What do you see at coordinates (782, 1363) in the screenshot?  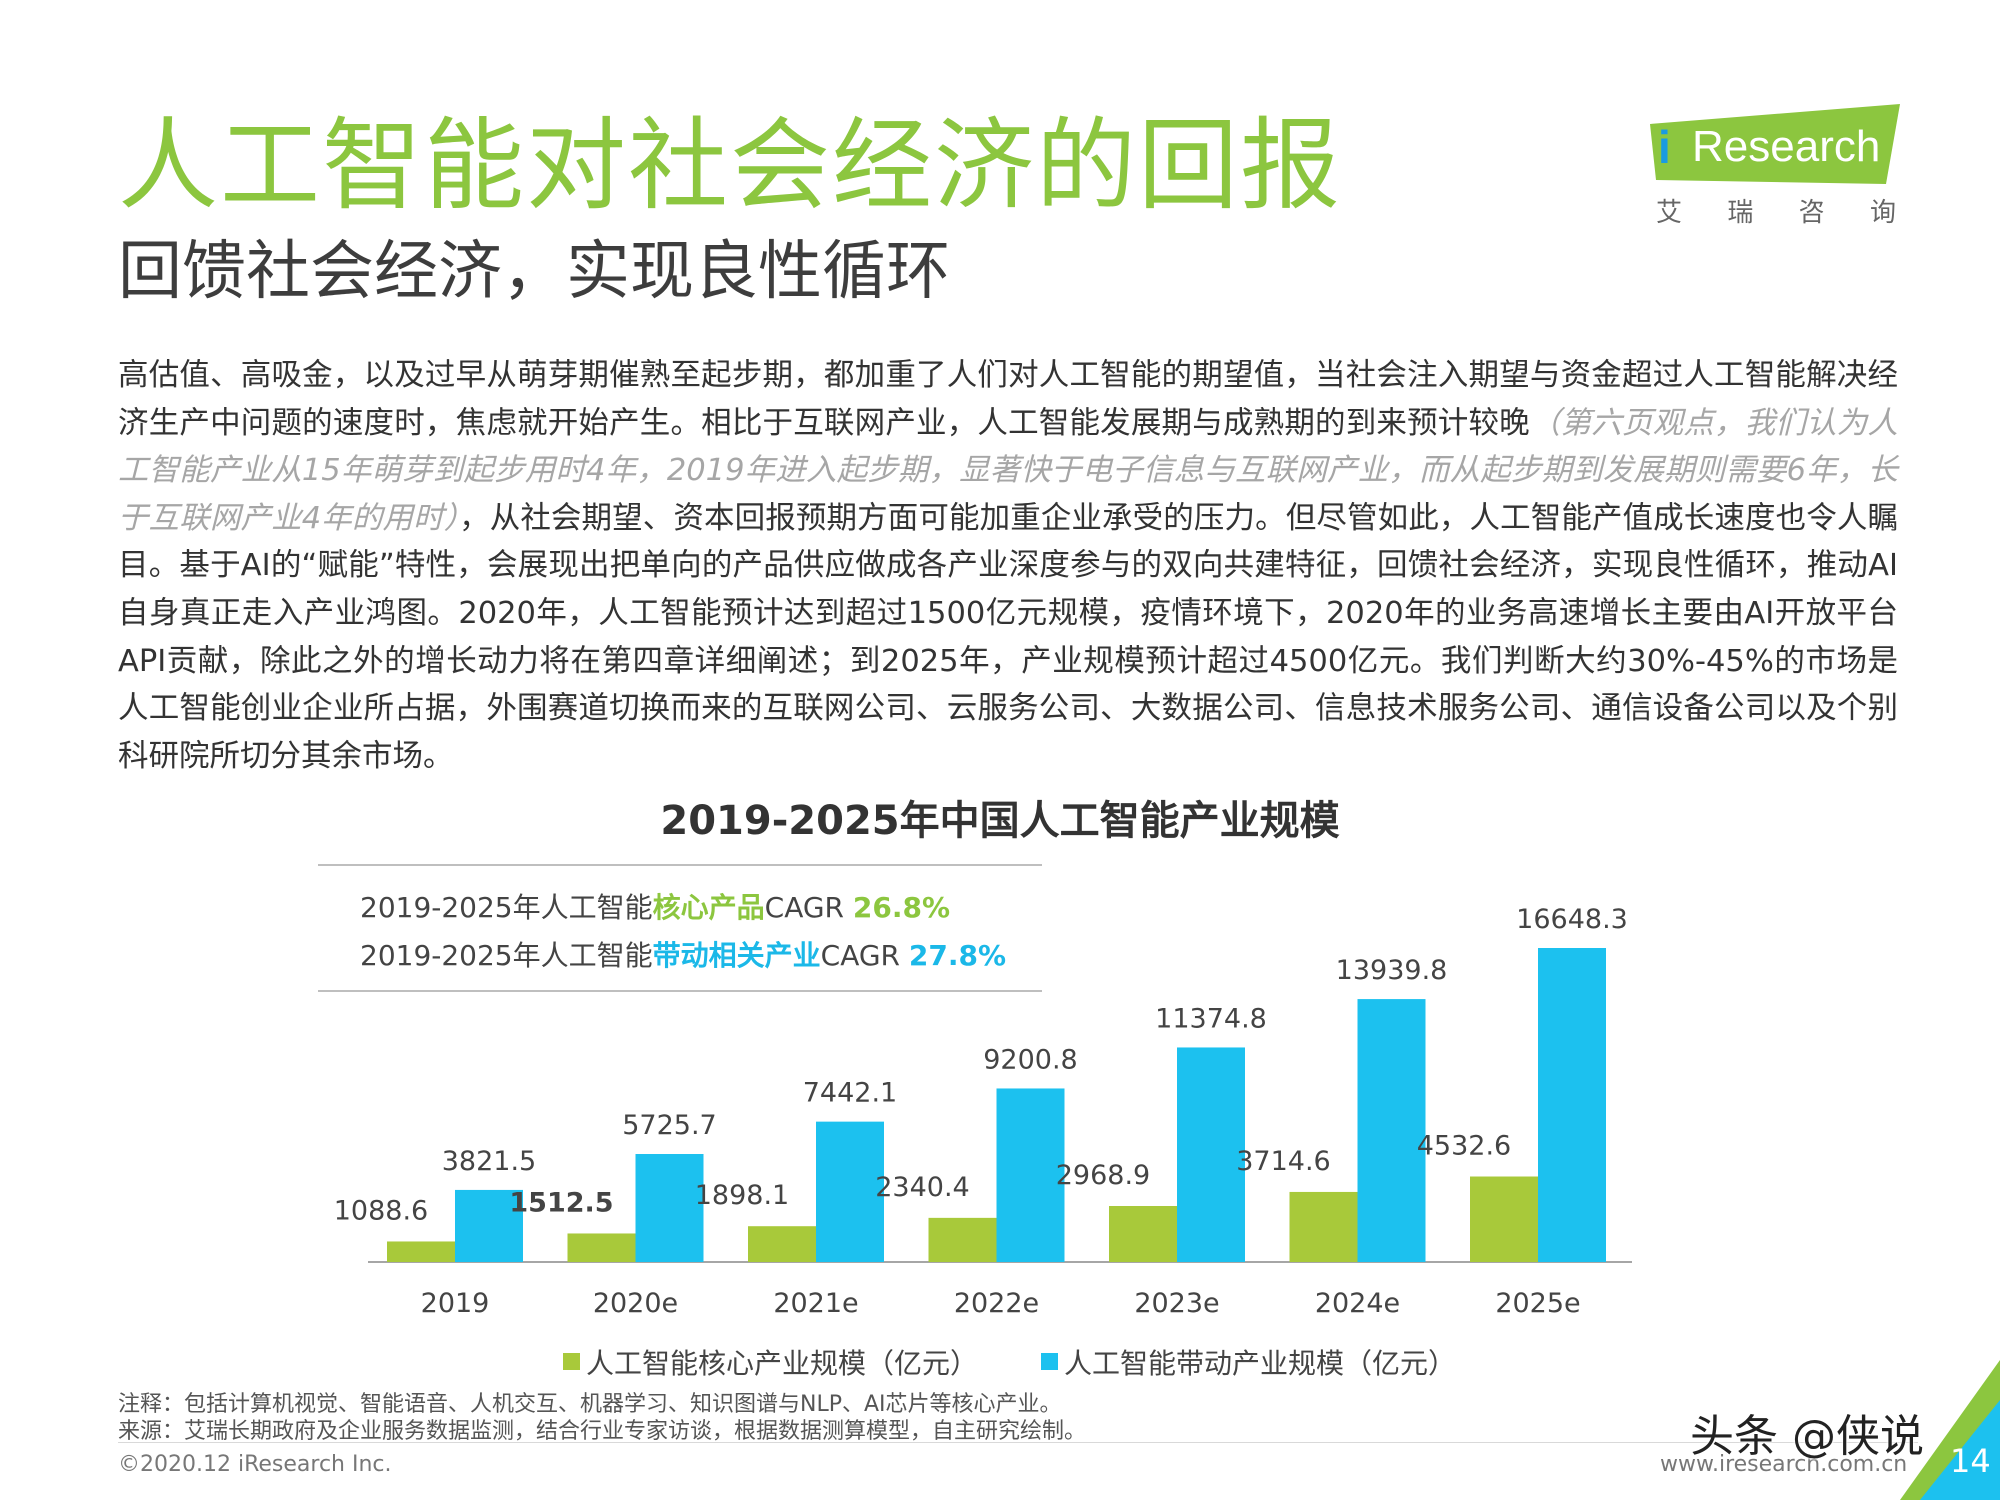 I see `legend-label-core: 人工智能核心产业规模（亿元）` at bounding box center [782, 1363].